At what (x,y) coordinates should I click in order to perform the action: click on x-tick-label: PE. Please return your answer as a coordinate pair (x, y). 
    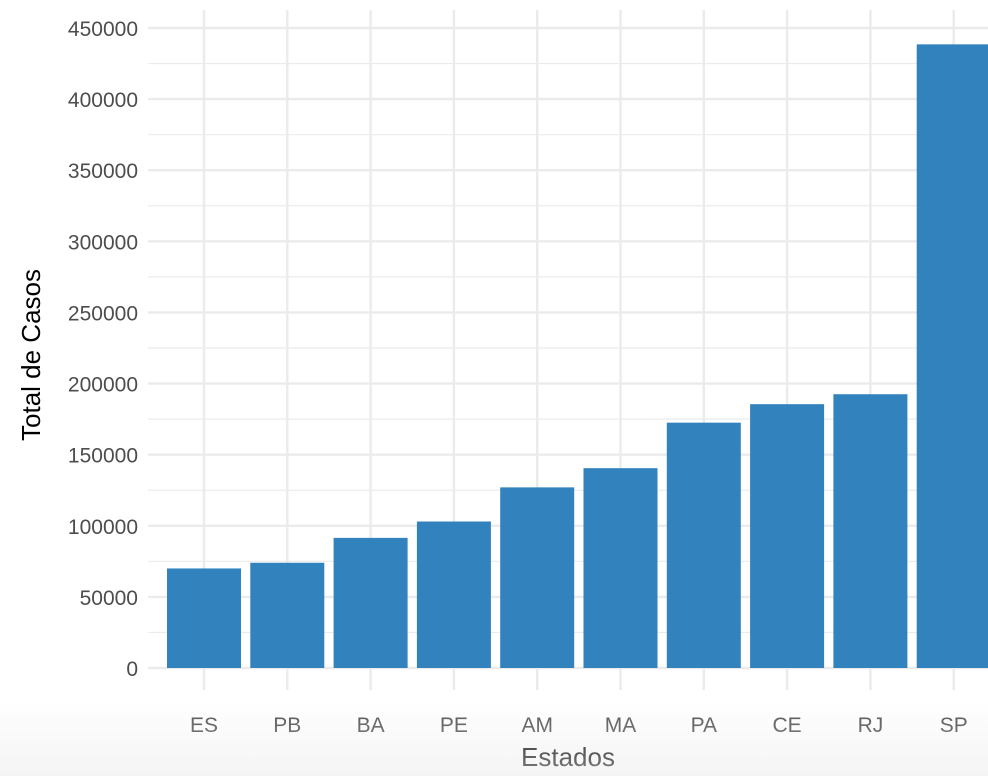
    Looking at the image, I should click on (454, 725).